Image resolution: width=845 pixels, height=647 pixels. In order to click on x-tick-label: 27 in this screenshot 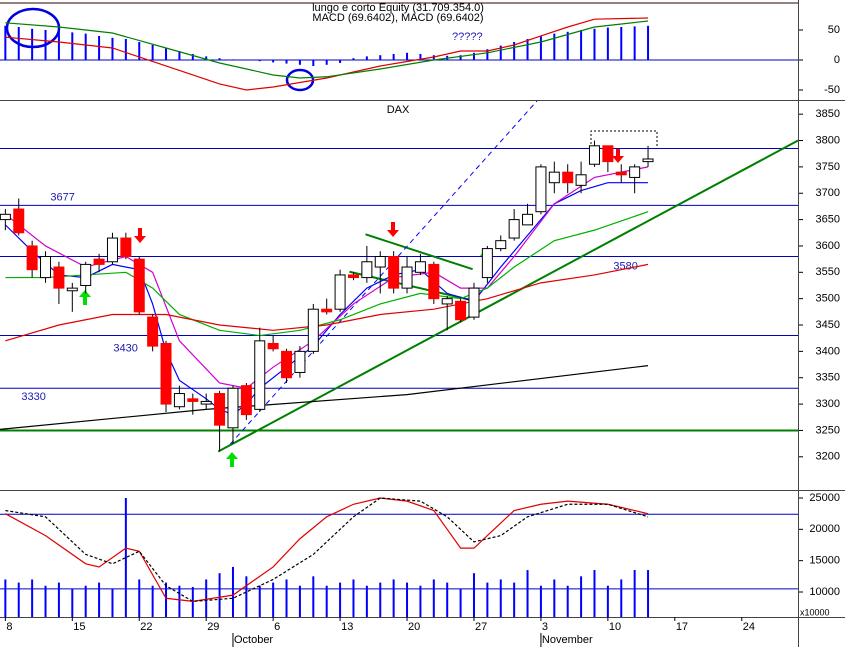, I will do `click(481, 627)`.